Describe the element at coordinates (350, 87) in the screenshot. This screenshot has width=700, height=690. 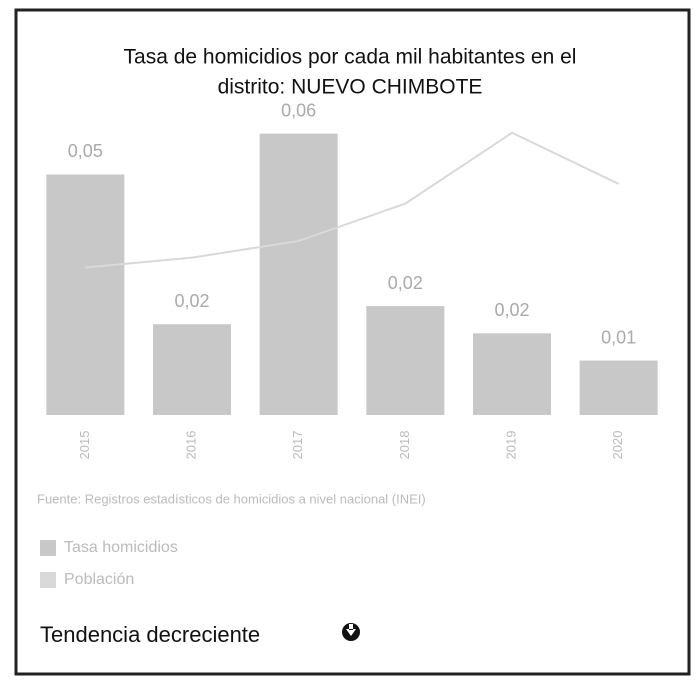
I see `chart-subtitle: distrito: NUEVO CHIMBOTE` at that location.